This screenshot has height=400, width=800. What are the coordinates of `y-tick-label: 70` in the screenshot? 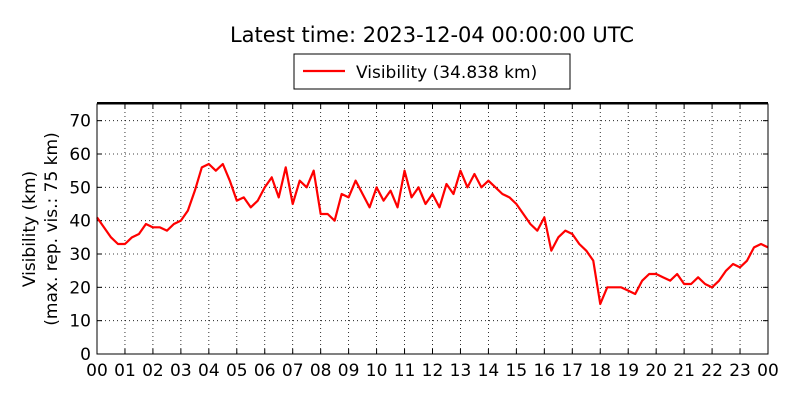 It's located at (80, 122).